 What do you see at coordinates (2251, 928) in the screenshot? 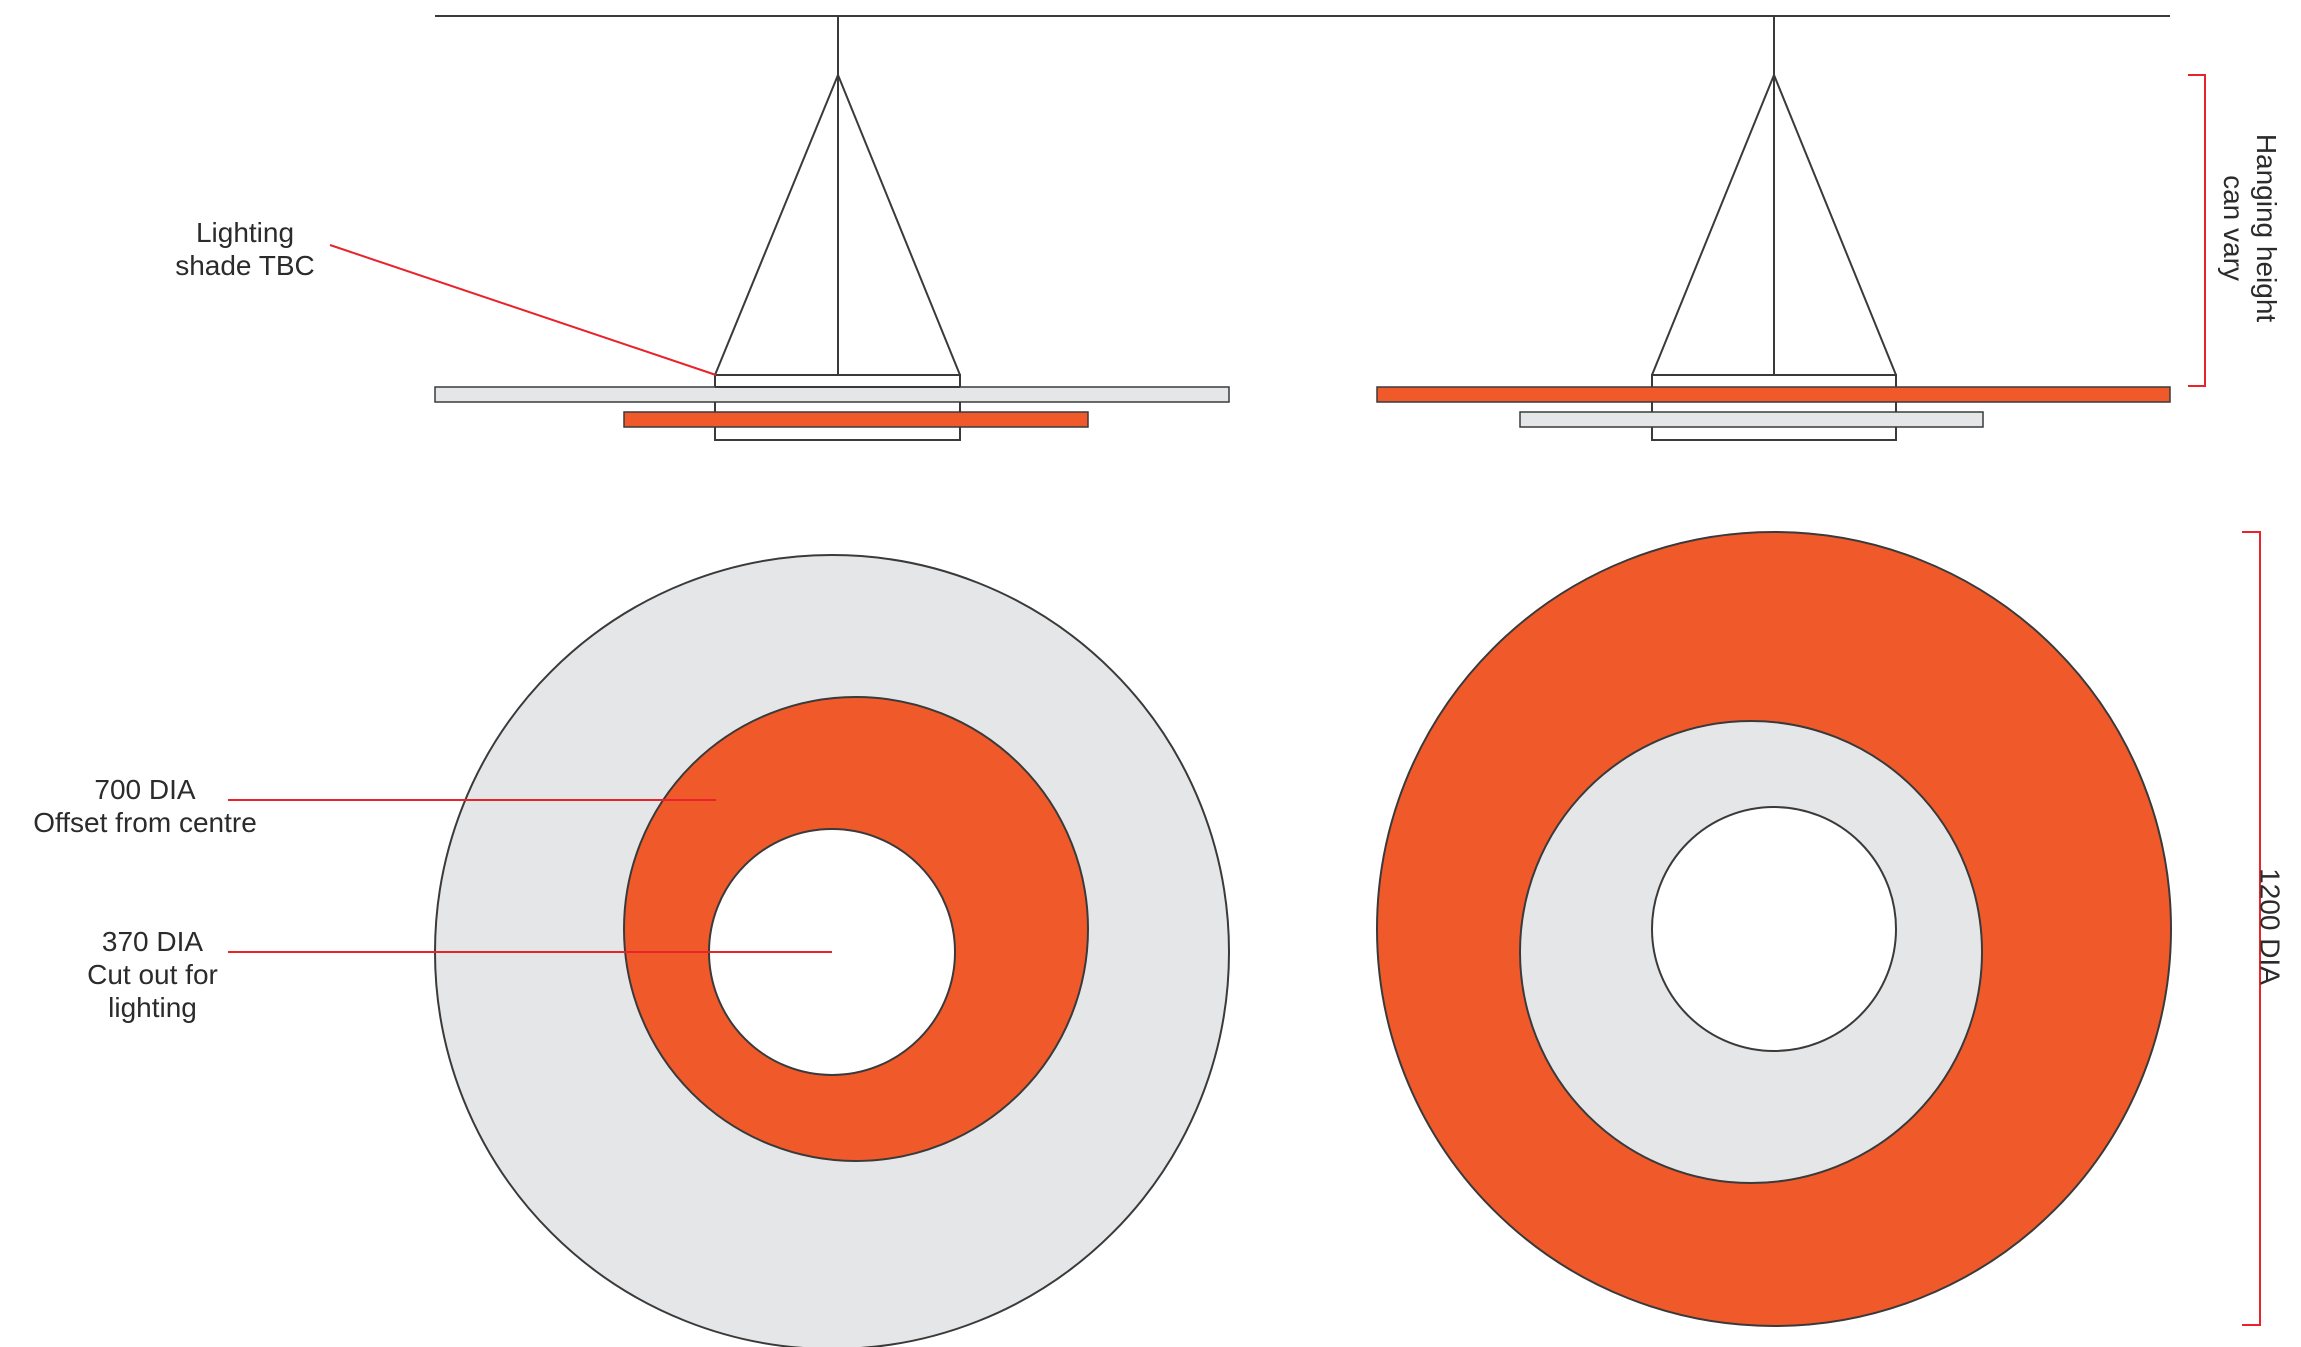
I see `diameter-bracket` at bounding box center [2251, 928].